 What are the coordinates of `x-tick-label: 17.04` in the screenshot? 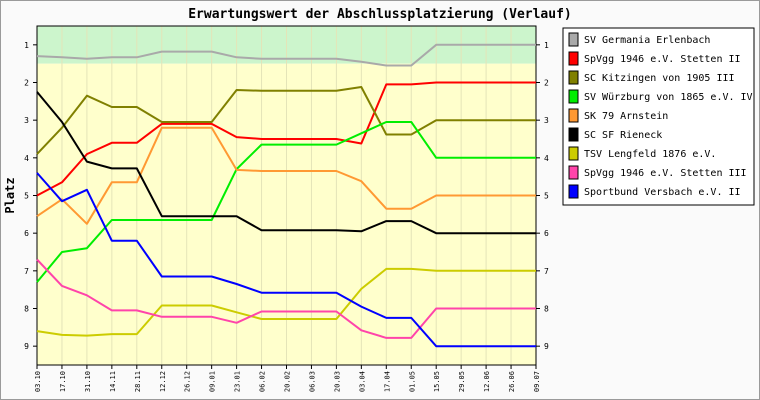 It's located at (387, 381).